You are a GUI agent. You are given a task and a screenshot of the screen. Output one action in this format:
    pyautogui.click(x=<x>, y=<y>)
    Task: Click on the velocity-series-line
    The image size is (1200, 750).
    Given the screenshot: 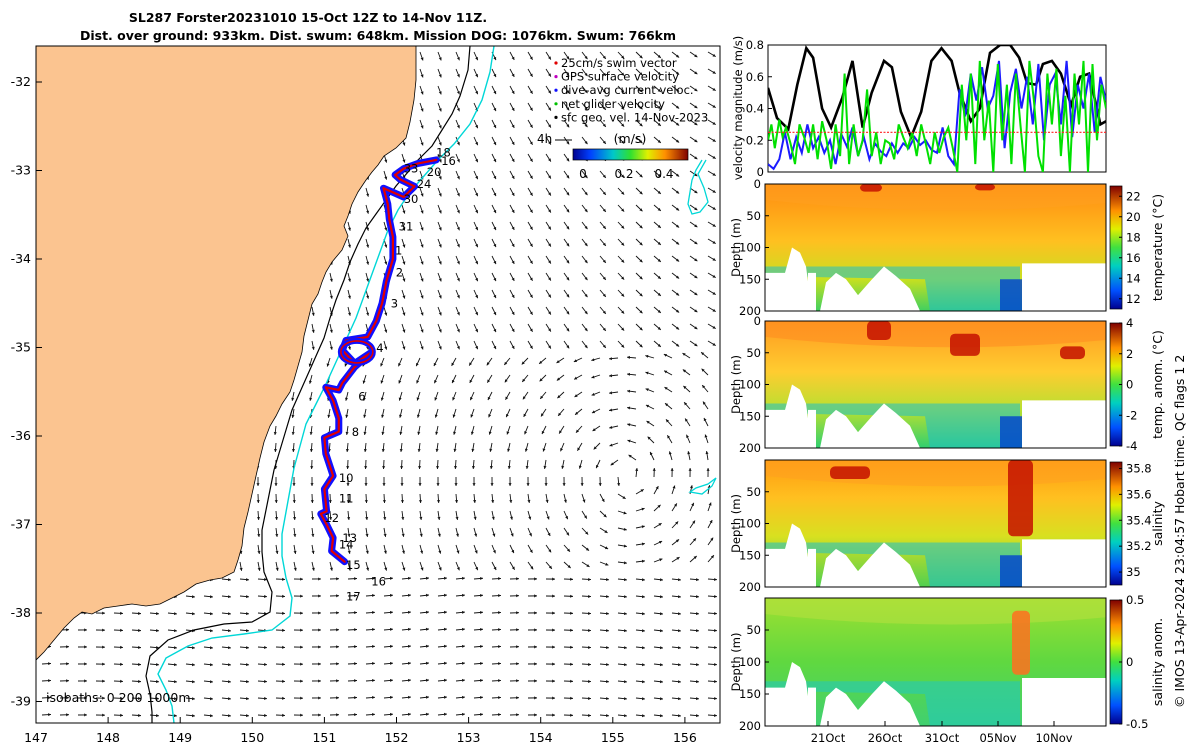 What is the action you would take?
    pyautogui.click(x=937, y=115)
    